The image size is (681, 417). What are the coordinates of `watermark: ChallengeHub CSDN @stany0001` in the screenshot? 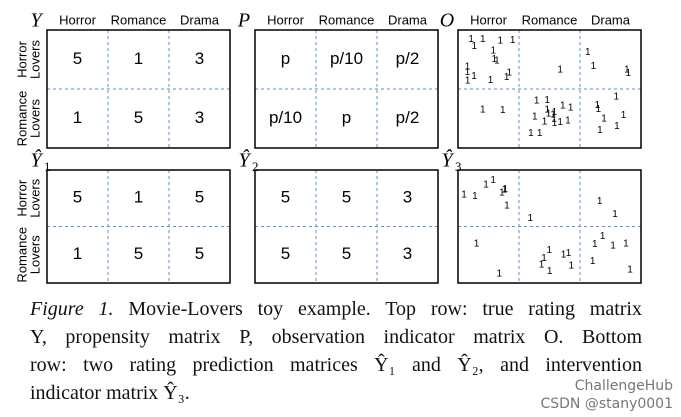 It's located at (606, 395).